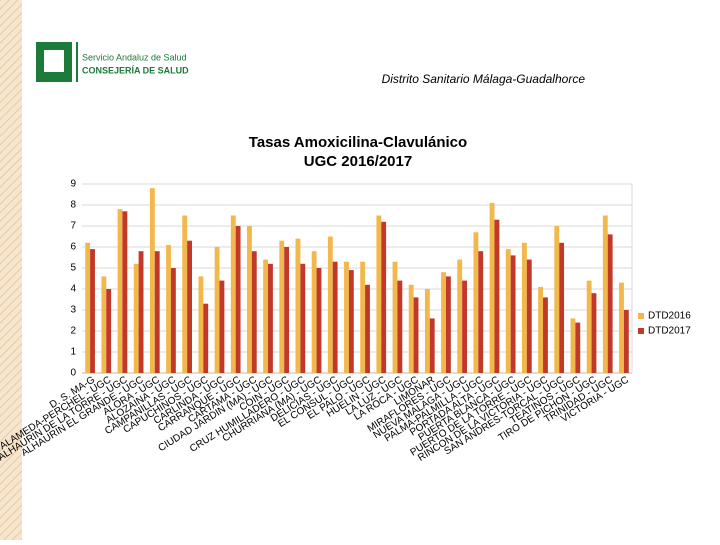 The width and height of the screenshot is (720, 545). I want to click on y-tick-label: 2, so click(73, 331).